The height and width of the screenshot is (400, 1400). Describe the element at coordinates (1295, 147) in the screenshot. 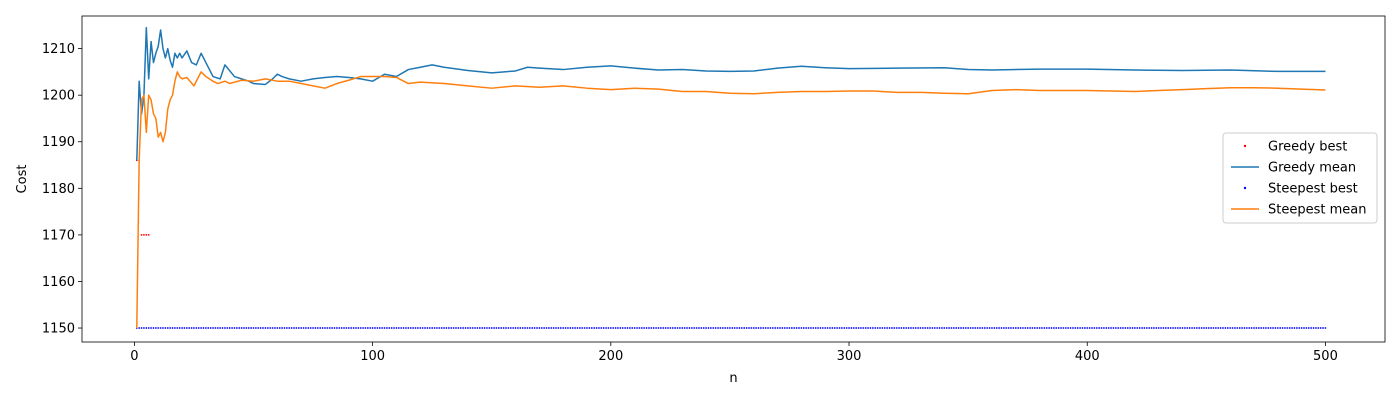

I see `legend-entry: Greedy best` at that location.